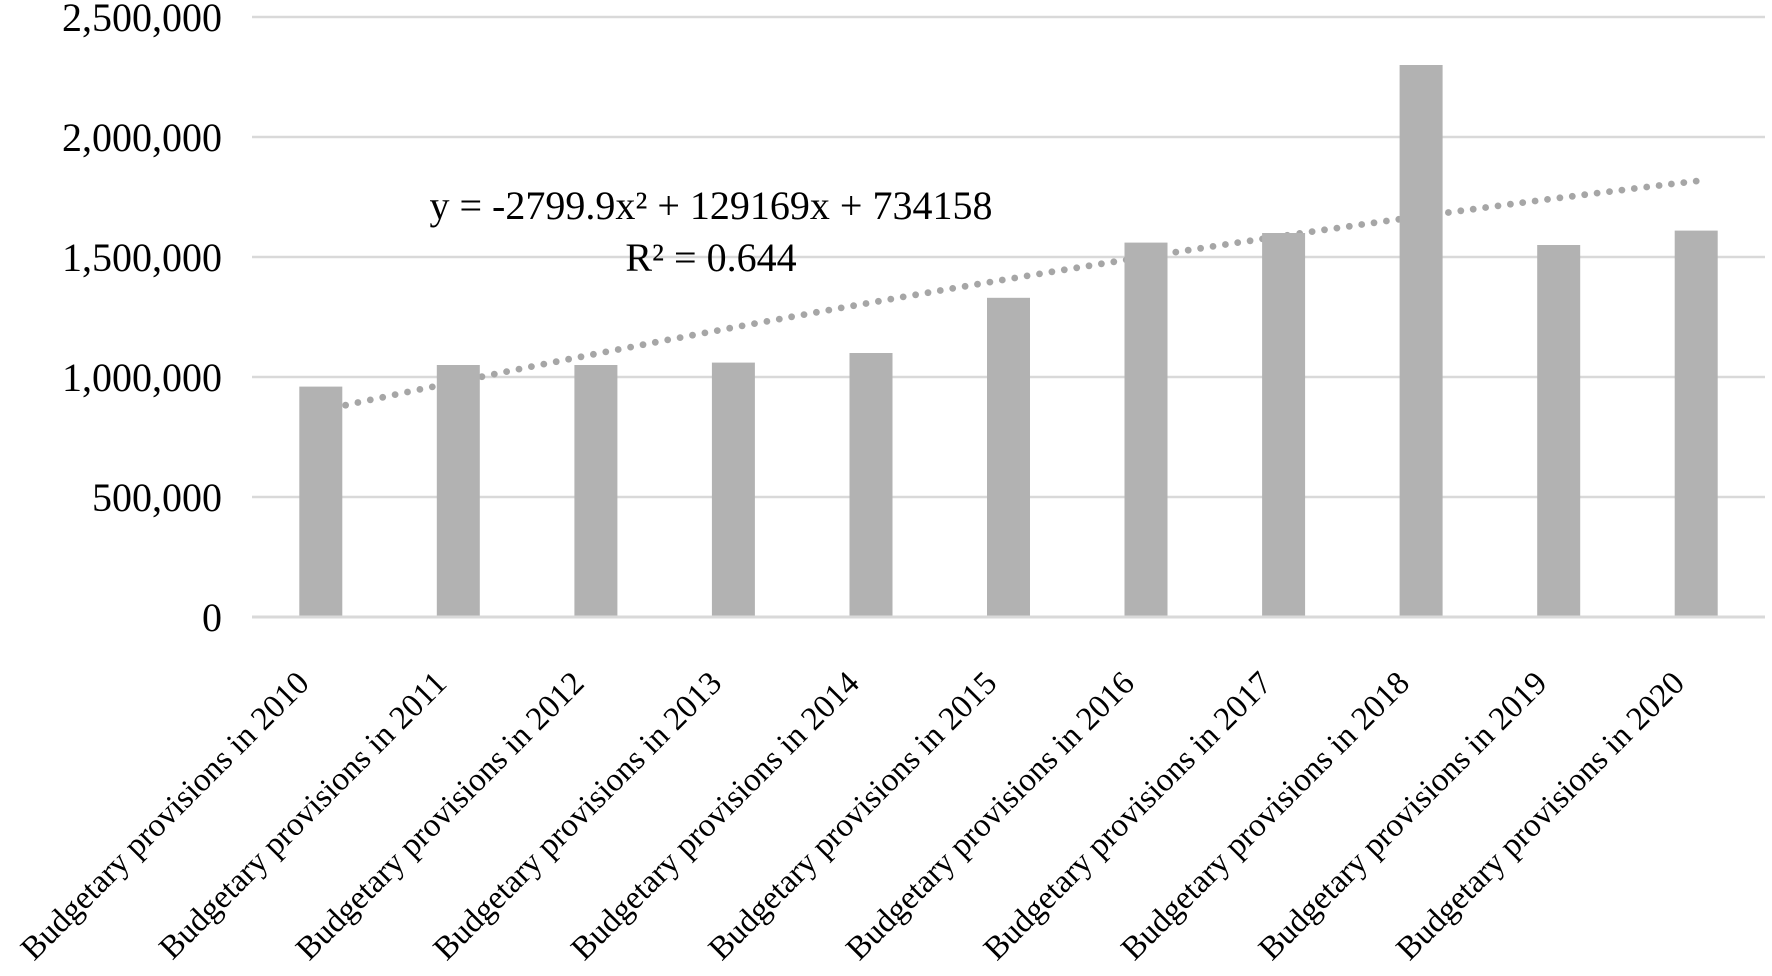  What do you see at coordinates (1128, 816) in the screenshot?
I see `x-category-label: Budgetary provisions in 2017` at bounding box center [1128, 816].